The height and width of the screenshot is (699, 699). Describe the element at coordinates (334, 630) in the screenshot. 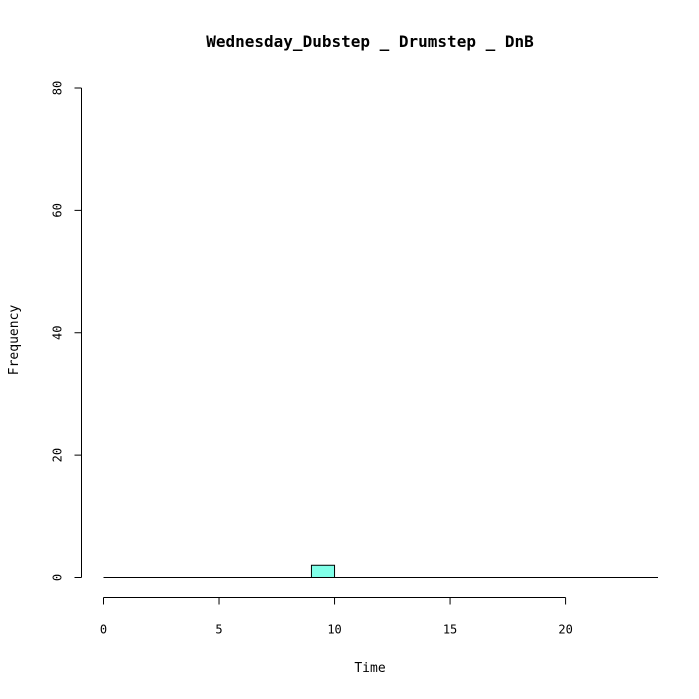

I see `x-tick-label: 10` at that location.